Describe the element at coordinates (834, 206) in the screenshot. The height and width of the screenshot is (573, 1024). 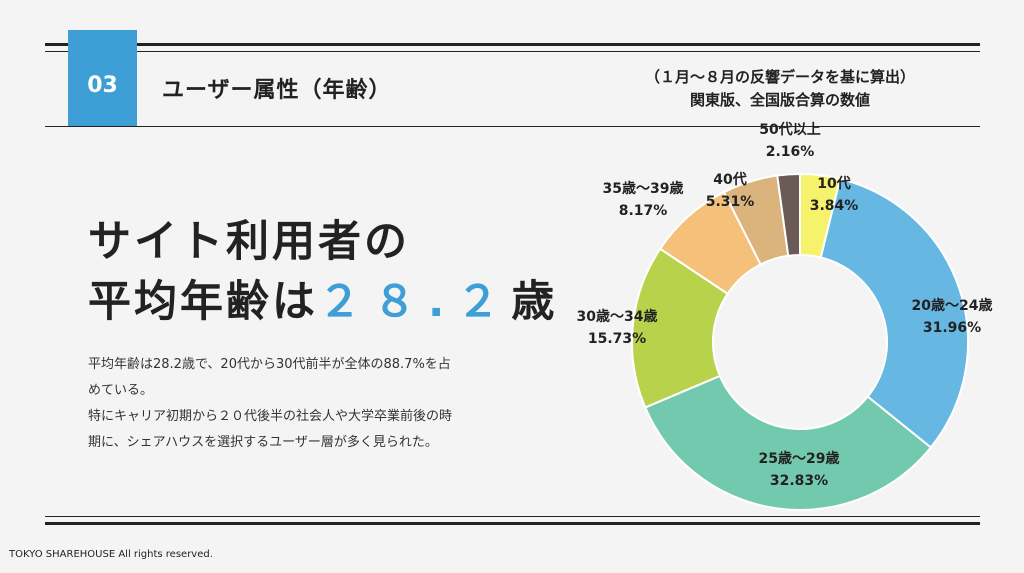
I see `slice-value-label: 3.84%` at that location.